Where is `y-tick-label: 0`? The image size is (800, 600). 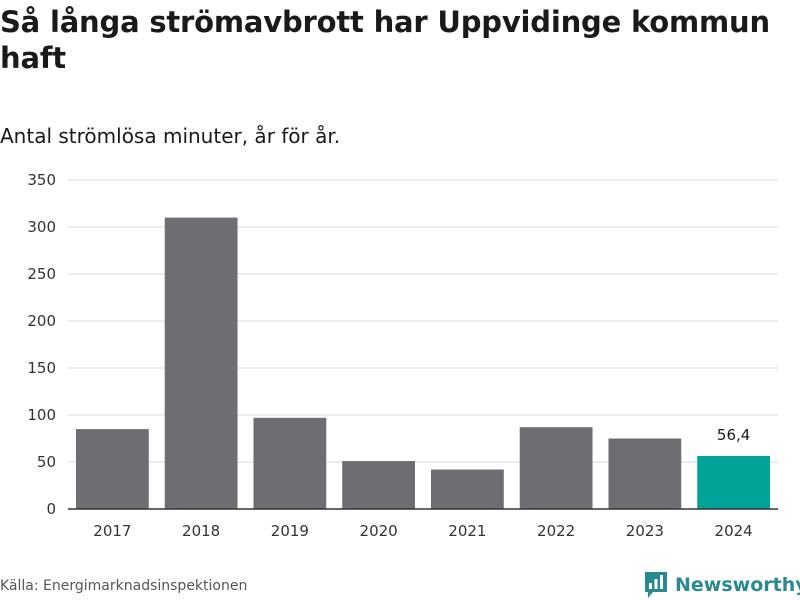 y-tick-label: 0 is located at coordinates (51, 509).